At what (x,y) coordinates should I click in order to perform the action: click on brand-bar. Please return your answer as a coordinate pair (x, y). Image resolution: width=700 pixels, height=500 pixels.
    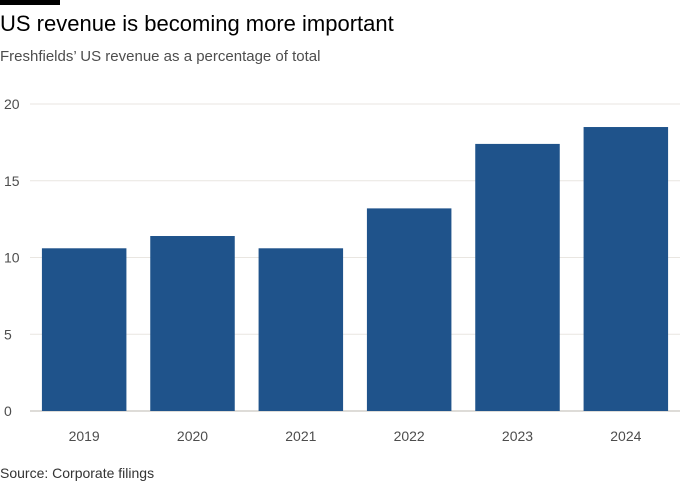
    Looking at the image, I should click on (30, 2).